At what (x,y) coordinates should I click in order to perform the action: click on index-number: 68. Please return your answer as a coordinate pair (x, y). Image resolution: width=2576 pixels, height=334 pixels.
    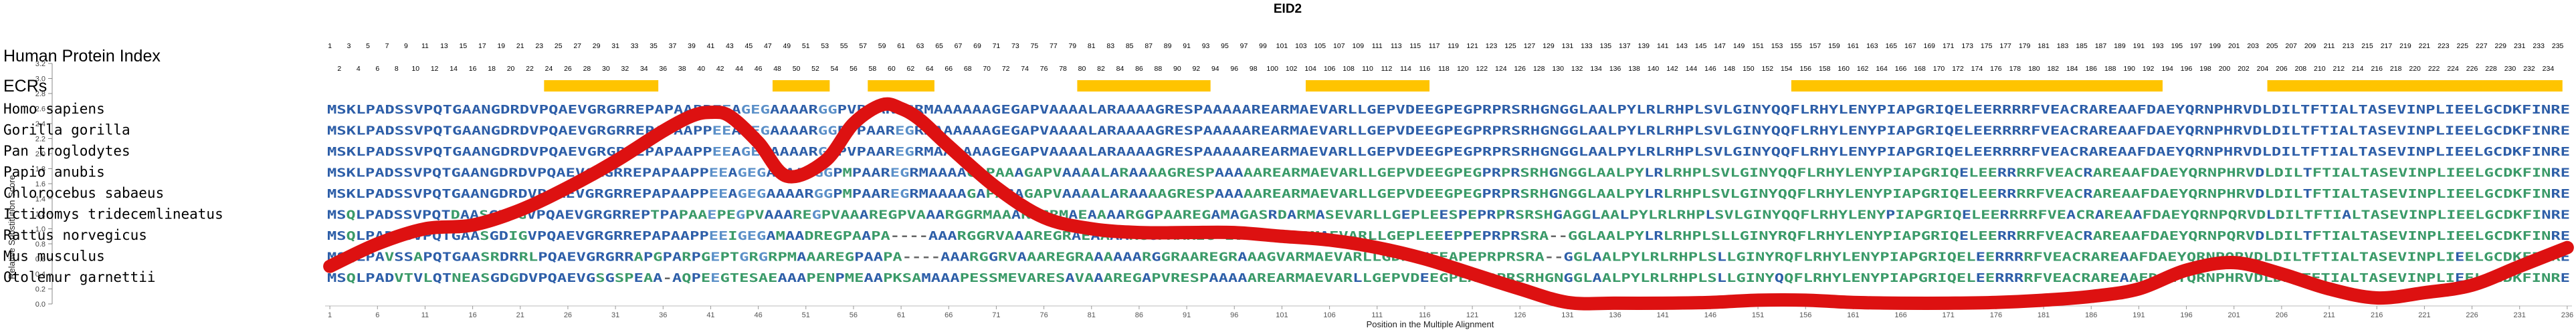
    Looking at the image, I should click on (968, 69).